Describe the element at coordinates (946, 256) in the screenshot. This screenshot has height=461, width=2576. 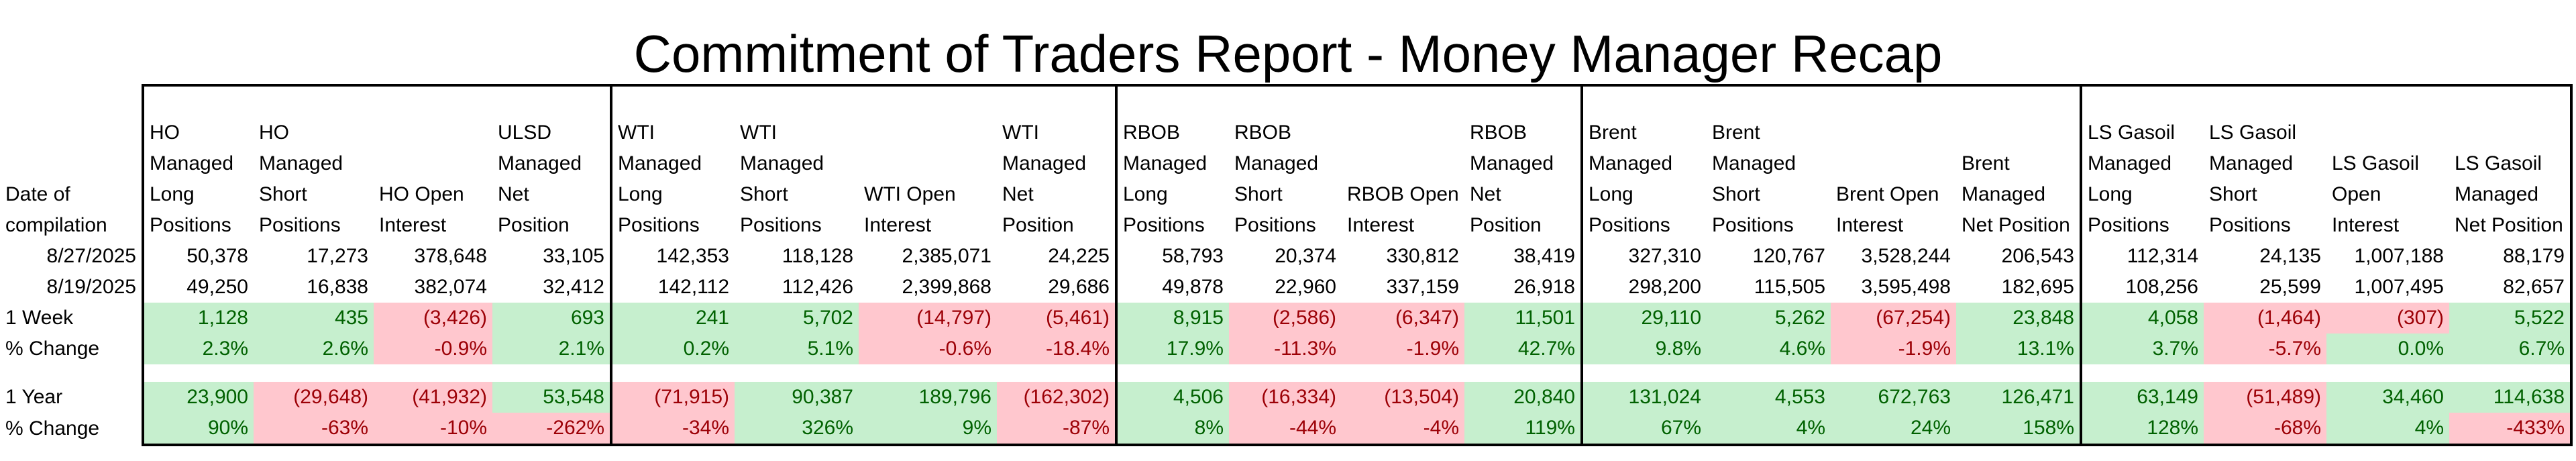
I see `value-cell: 2,385,071` at that location.